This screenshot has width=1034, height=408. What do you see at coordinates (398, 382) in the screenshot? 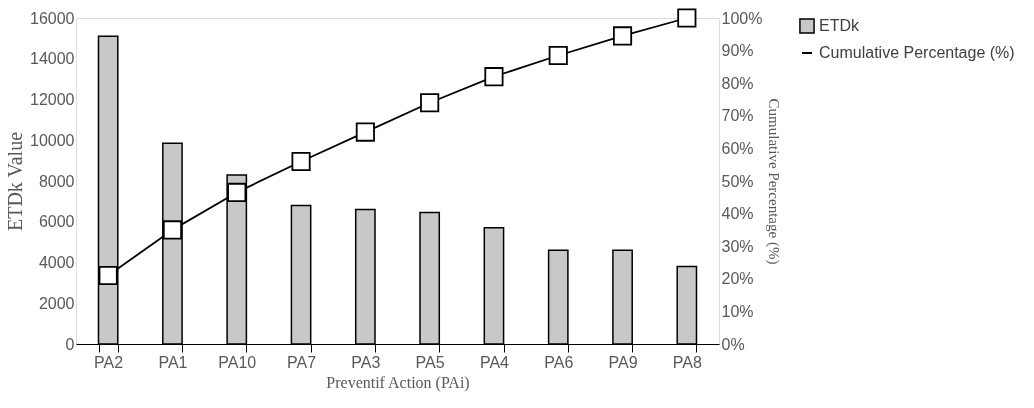
I see `x-axis-title: Preventif Action (PAi)` at bounding box center [398, 382].